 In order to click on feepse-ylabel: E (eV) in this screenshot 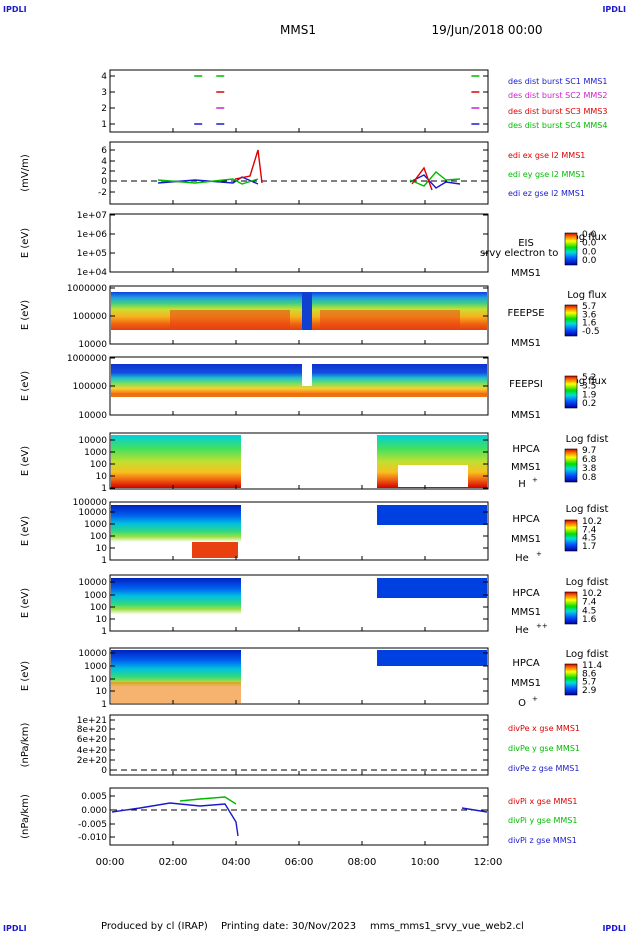, I will do `click(25, 315)`.